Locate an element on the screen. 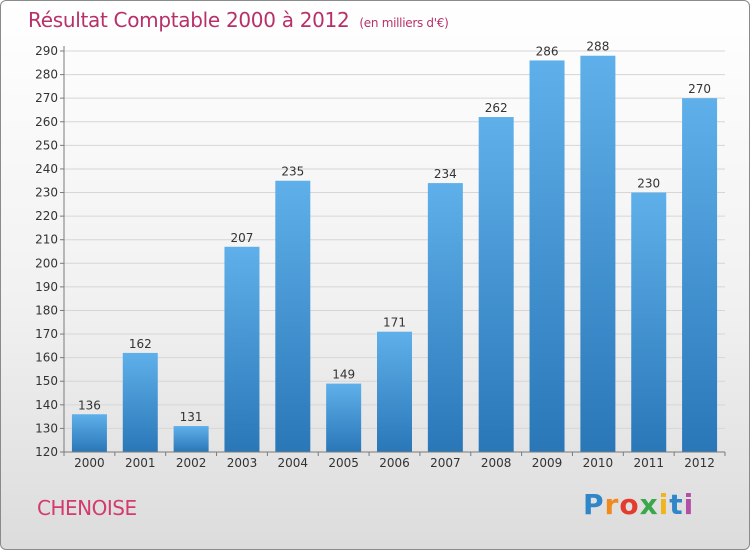 The image size is (750, 550). bar-value-label: 286 is located at coordinates (547, 51).